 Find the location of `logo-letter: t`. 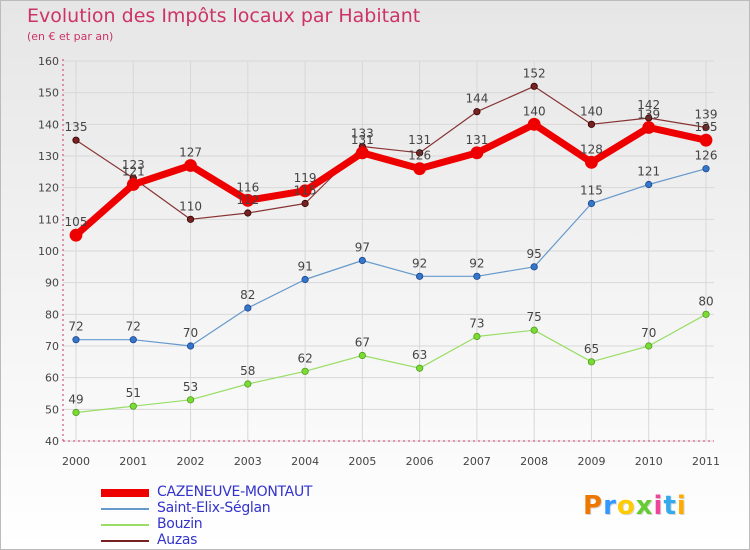

logo-letter: t is located at coordinates (670, 506).